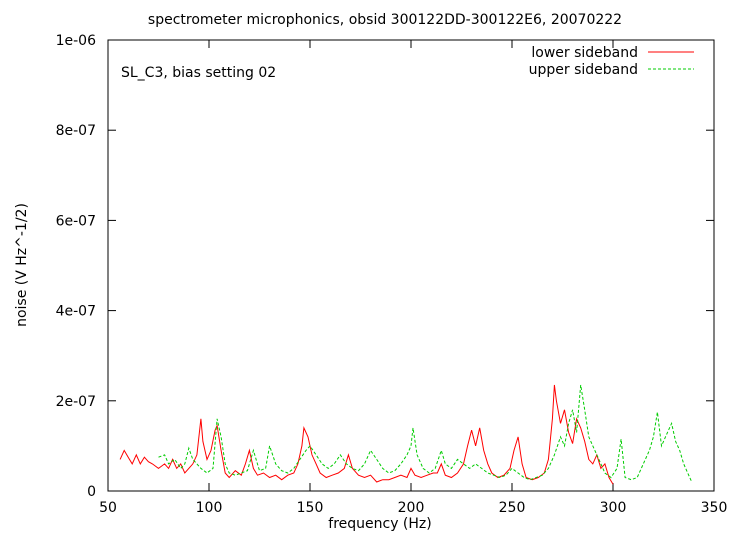 Image resolution: width=740 pixels, height=540 pixels. I want to click on legend: lower sideband upper sideband, so click(611, 61).